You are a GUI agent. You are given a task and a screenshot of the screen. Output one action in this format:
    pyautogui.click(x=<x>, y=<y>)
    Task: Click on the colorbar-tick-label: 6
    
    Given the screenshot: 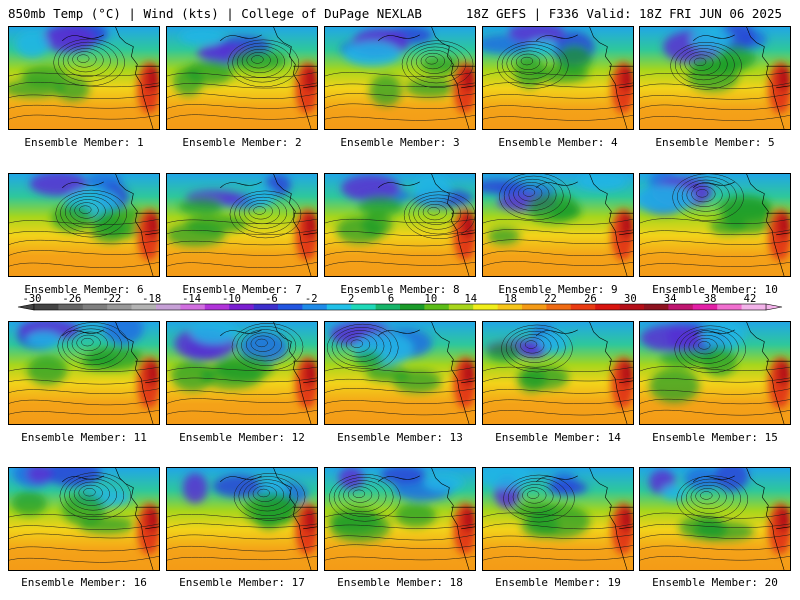 What is the action you would take?
    pyautogui.click(x=391, y=299)
    